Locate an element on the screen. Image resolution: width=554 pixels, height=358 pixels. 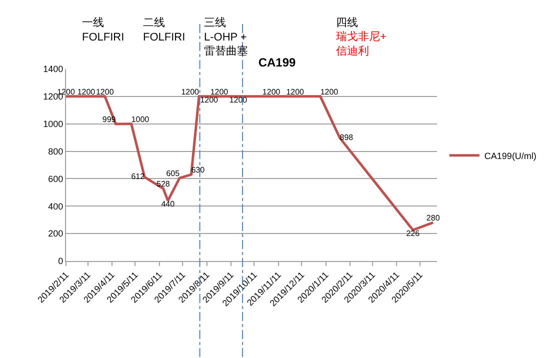
y-tick-label: 1400 is located at coordinates (53, 69).